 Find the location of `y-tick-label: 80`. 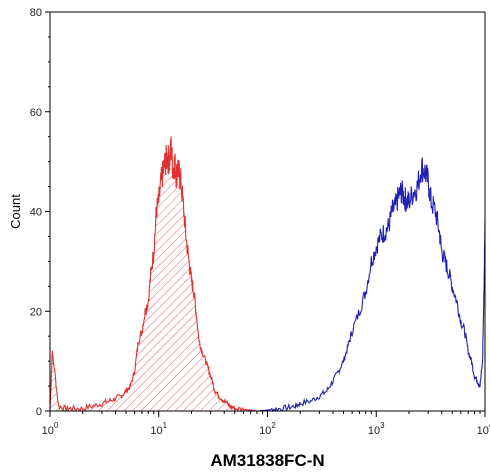

y-tick-label: 80 is located at coordinates (36, 13).